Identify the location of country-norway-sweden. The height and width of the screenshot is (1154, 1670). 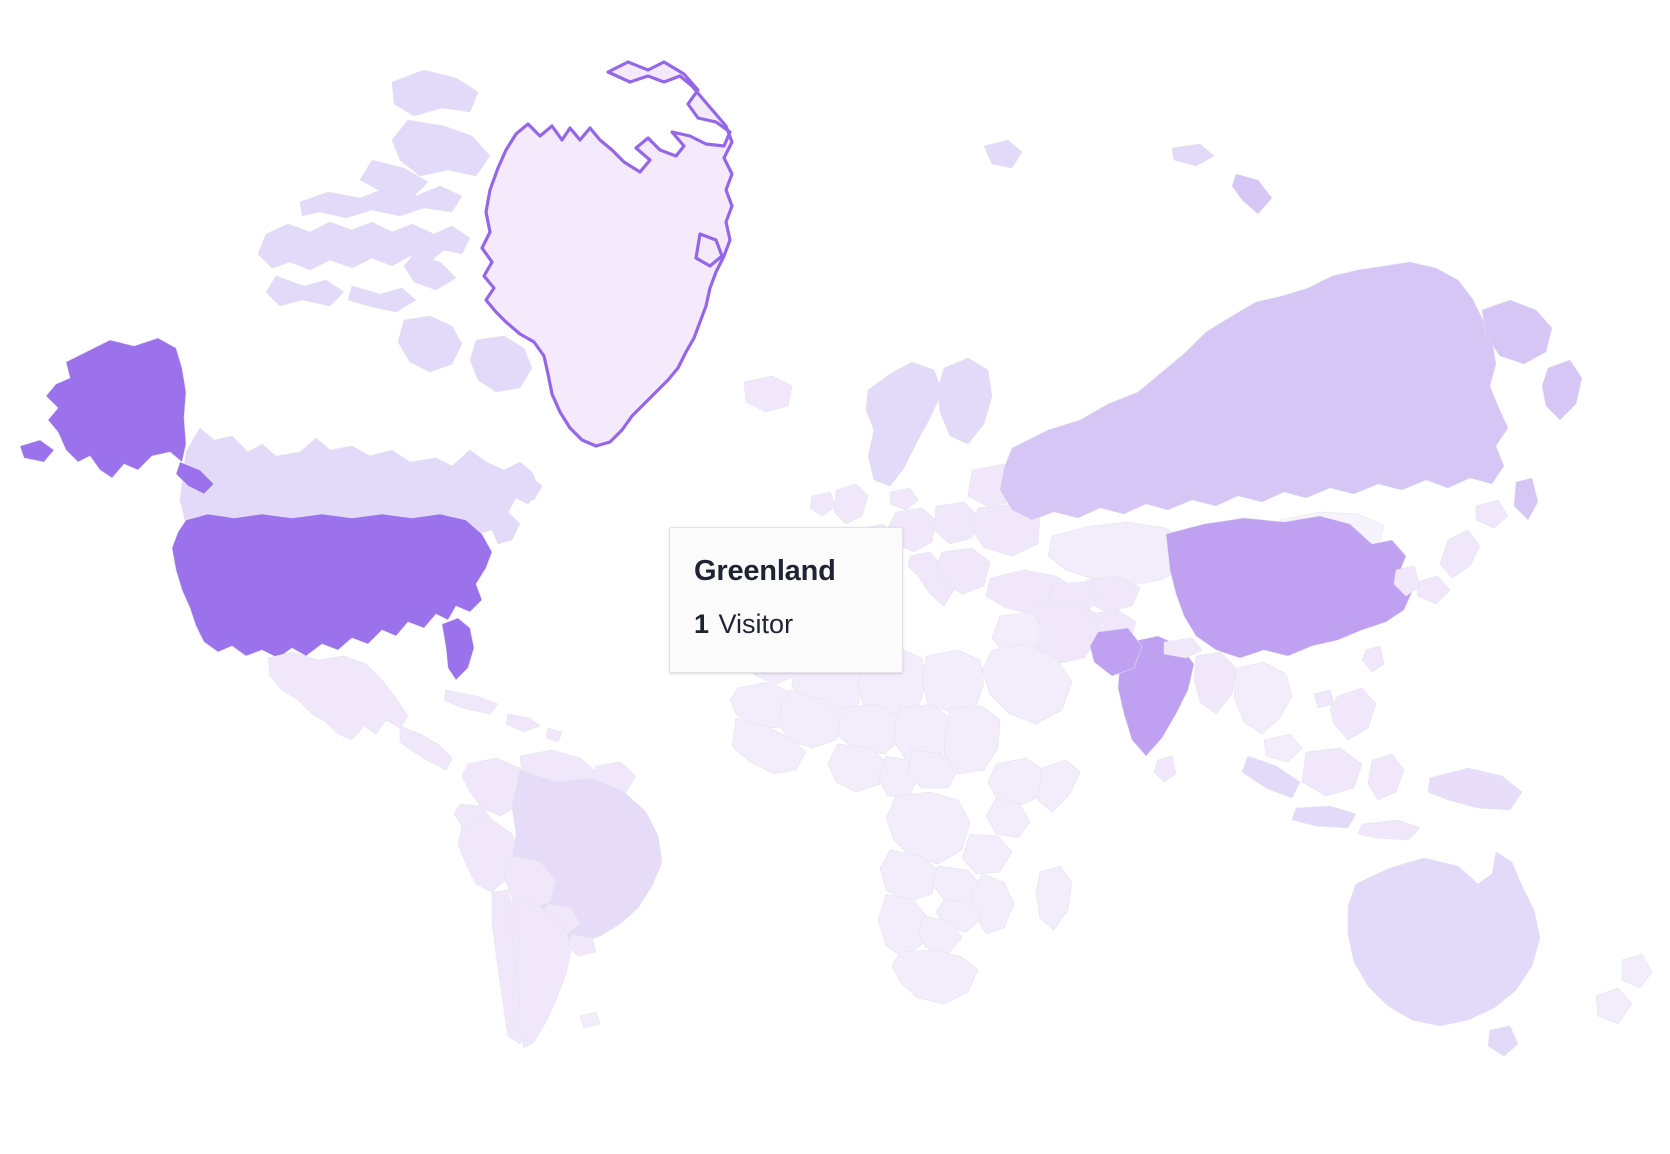
(904, 424).